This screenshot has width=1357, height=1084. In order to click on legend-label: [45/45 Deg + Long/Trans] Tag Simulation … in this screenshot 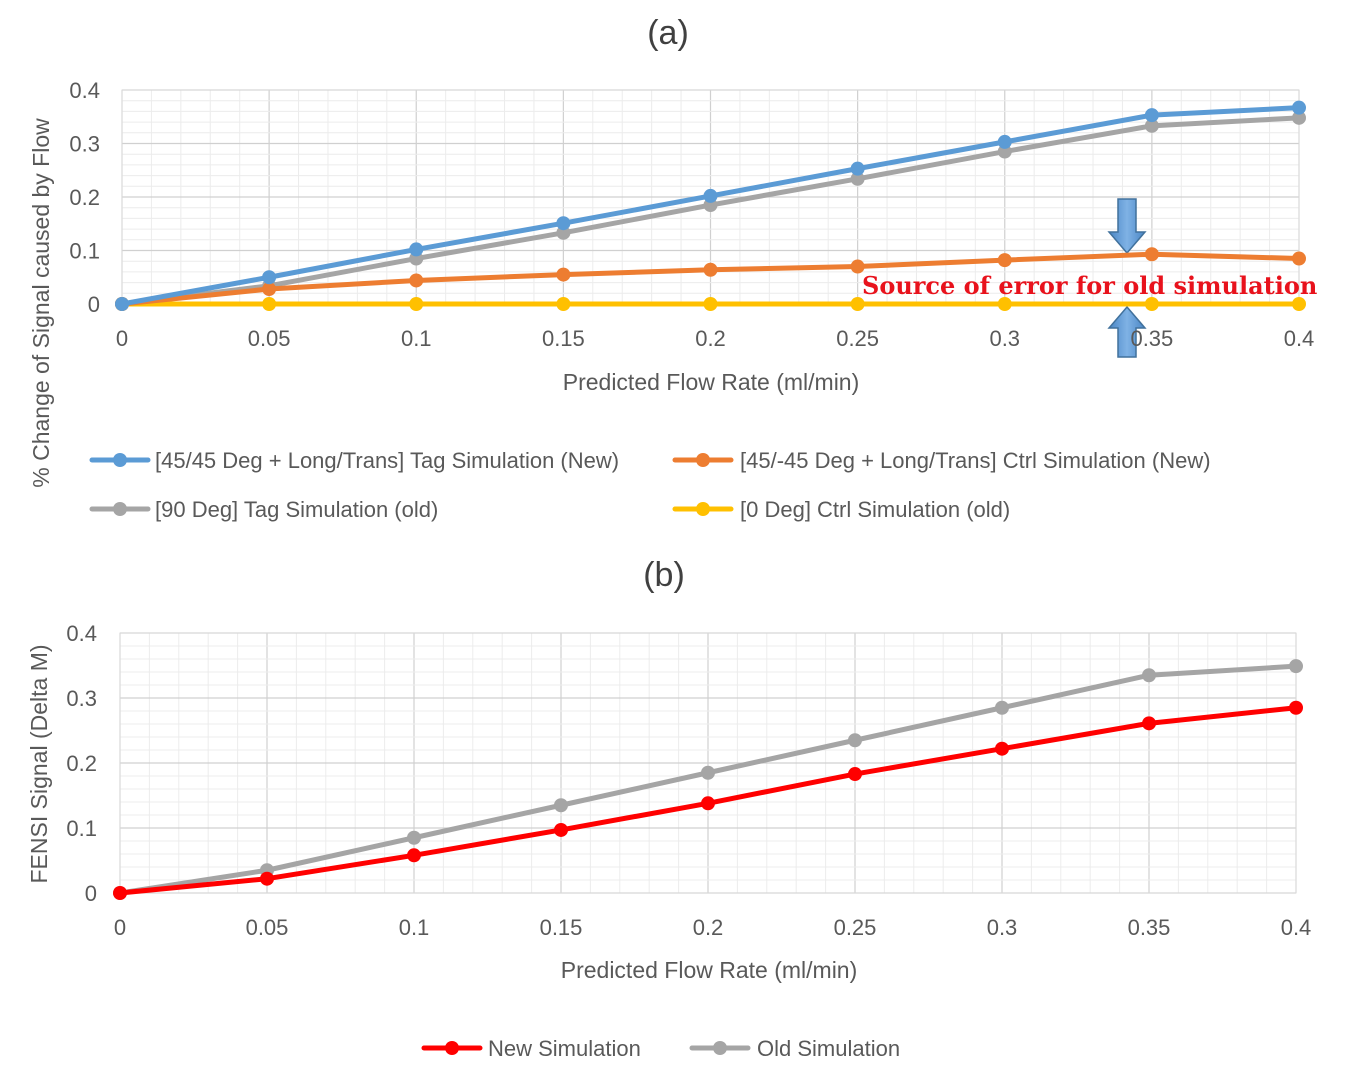, I will do `click(387, 460)`.